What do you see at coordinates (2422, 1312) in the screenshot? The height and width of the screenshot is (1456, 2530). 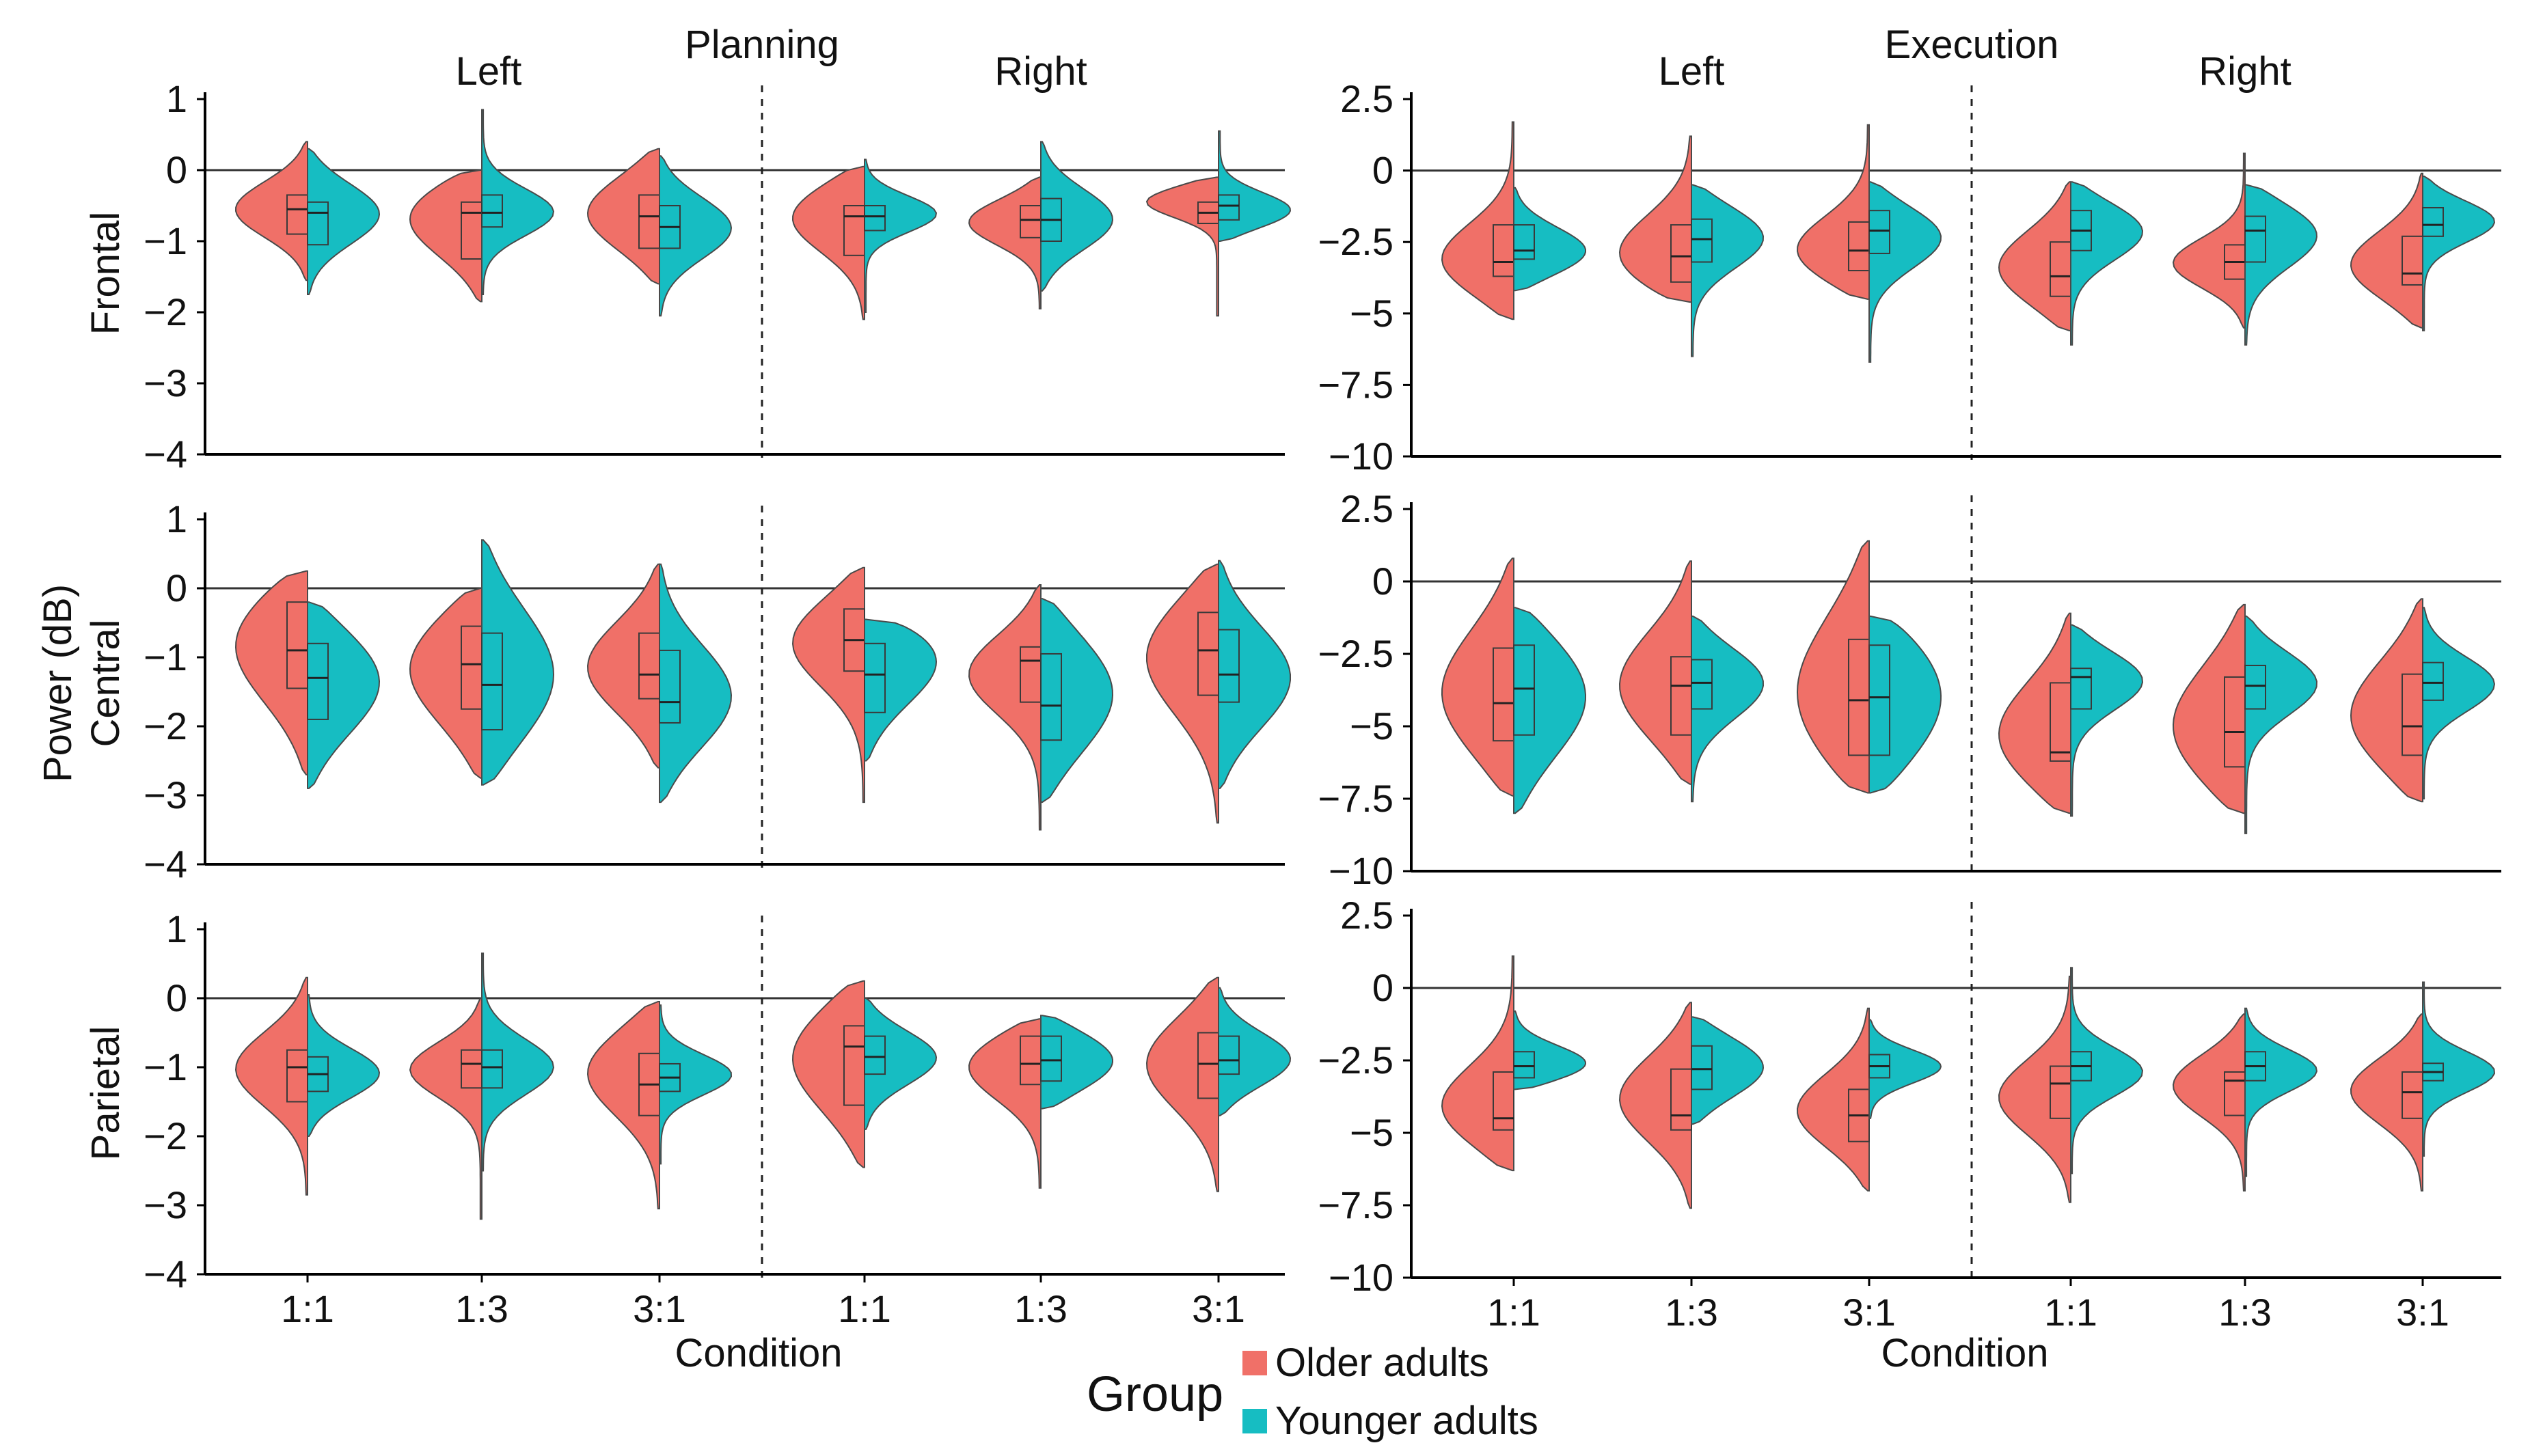 I see `execution-parietal-x-tick-label-5: 3:1` at bounding box center [2422, 1312].